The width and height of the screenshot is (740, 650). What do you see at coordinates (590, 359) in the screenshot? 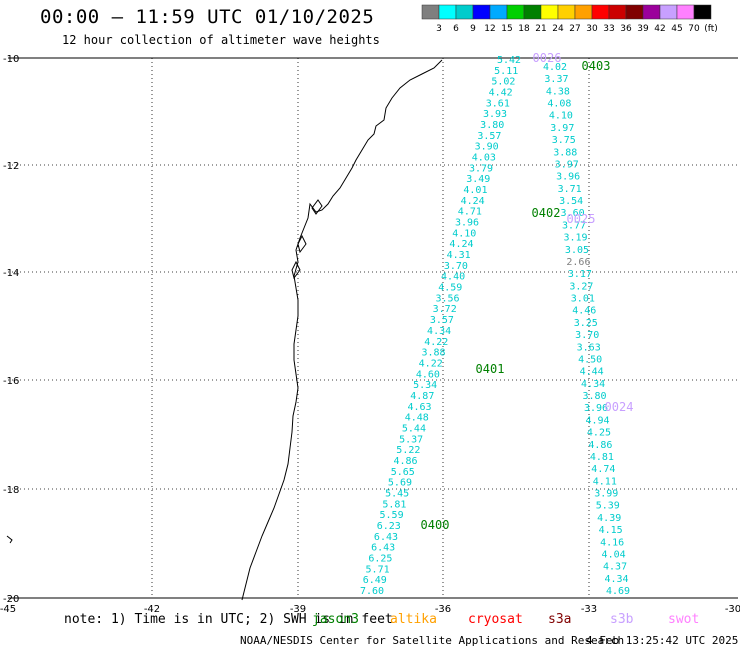
I see `wave-height-value: 4.50` at bounding box center [590, 359].